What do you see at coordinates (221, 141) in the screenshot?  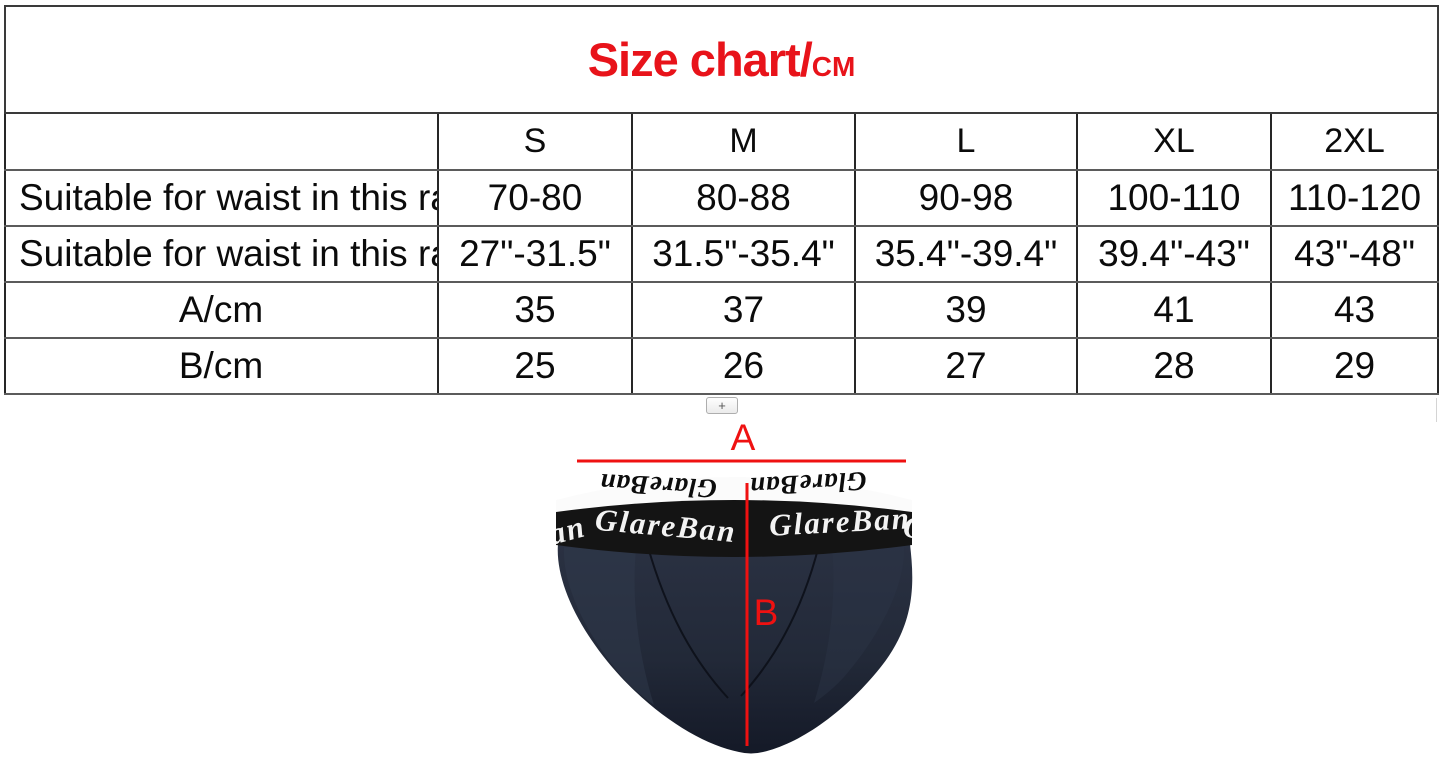 I see `size-header-empty` at bounding box center [221, 141].